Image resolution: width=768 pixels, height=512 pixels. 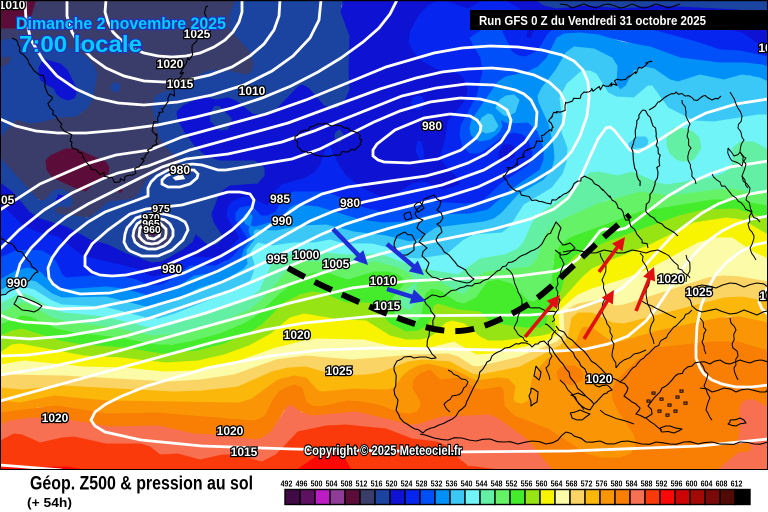 I want to click on svg-text: 965, so click(x=151, y=224).